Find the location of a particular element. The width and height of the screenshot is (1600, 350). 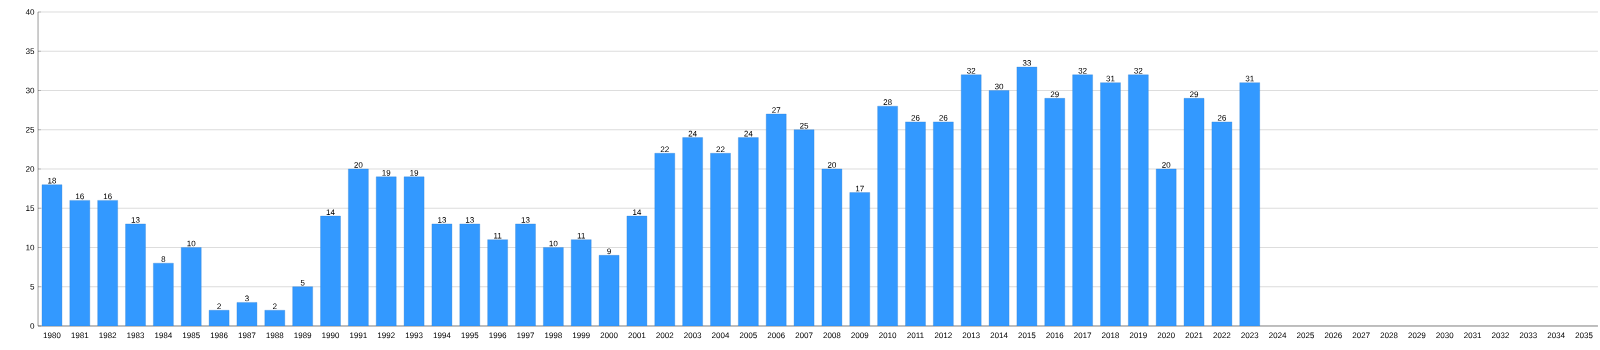

x-tick-label: 2029 is located at coordinates (1417, 335).